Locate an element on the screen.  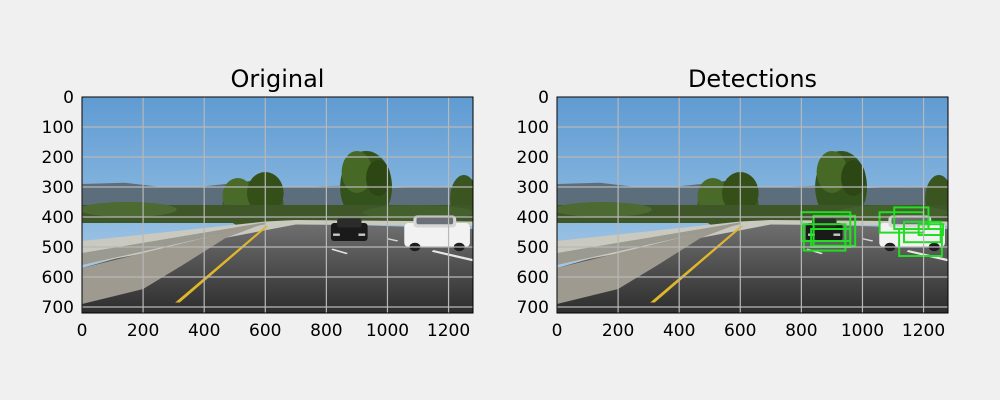
panel-title: Original is located at coordinates (278, 79).